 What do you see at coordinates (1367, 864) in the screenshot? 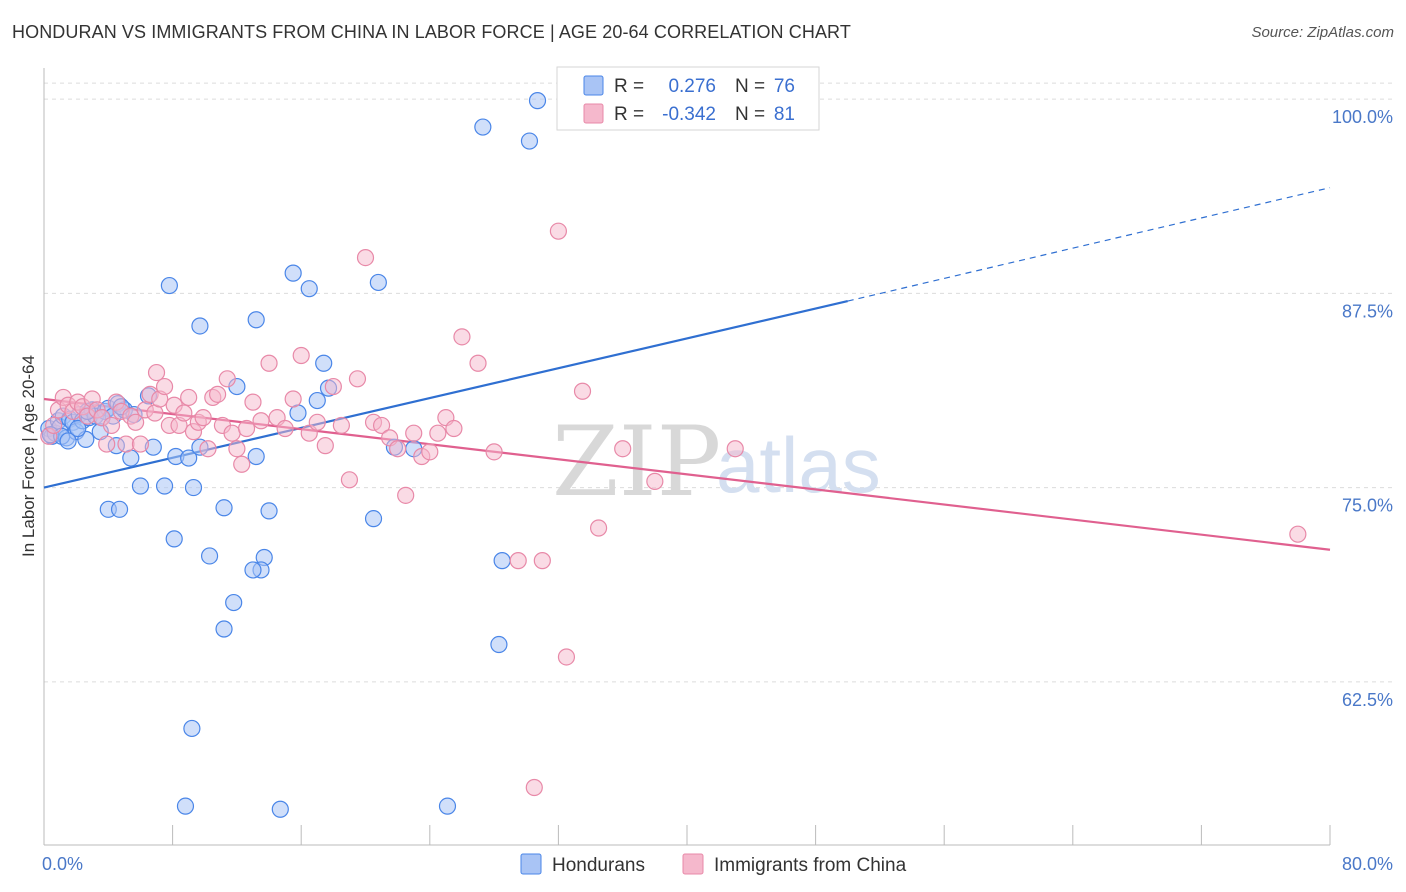
I see `x-tick-label-1: 80.0%` at bounding box center [1367, 864].